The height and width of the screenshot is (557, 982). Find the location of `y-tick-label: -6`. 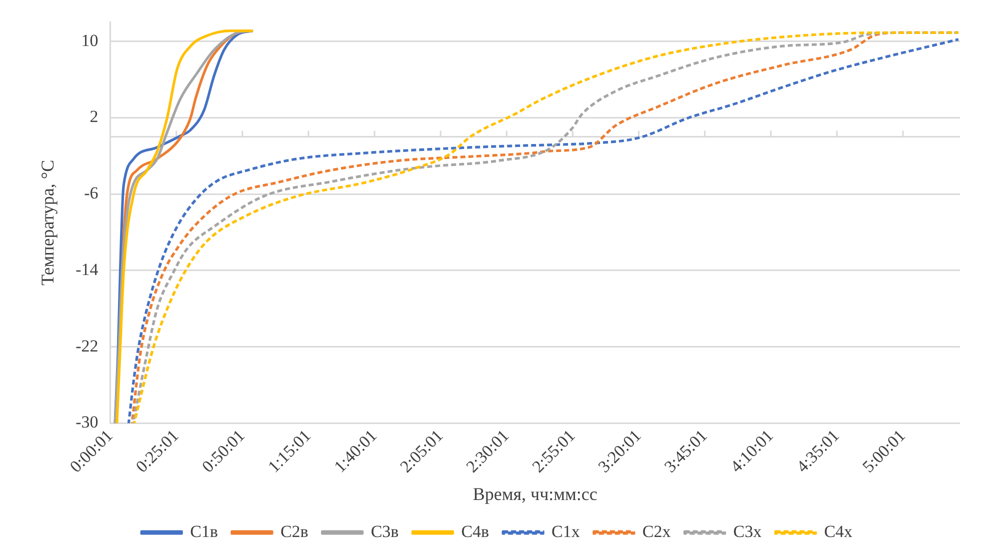

y-tick-label: -6 is located at coordinates (91, 193).